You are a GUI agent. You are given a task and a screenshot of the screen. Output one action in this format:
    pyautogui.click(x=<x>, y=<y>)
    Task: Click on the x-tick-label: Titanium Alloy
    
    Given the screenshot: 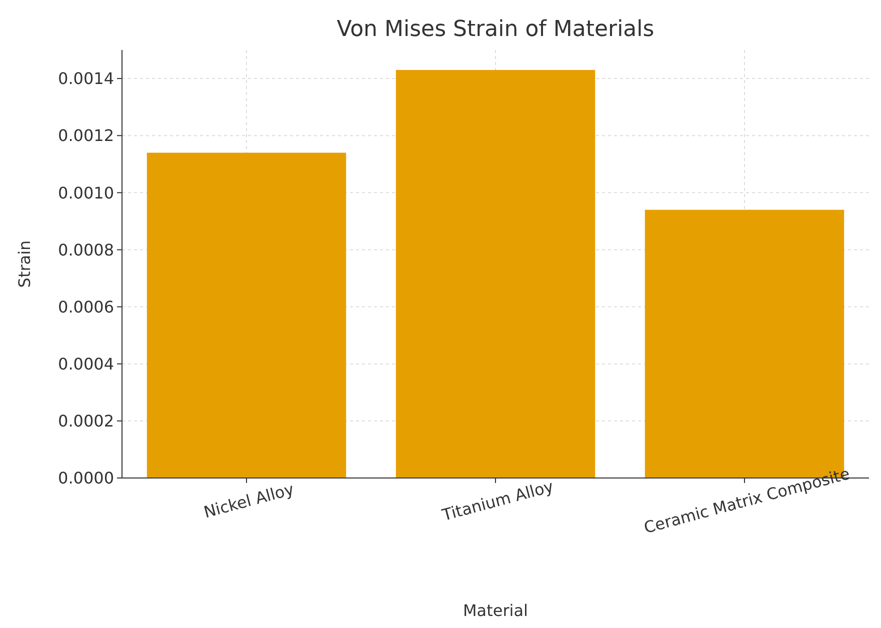 What is the action you would take?
    pyautogui.click(x=497, y=500)
    